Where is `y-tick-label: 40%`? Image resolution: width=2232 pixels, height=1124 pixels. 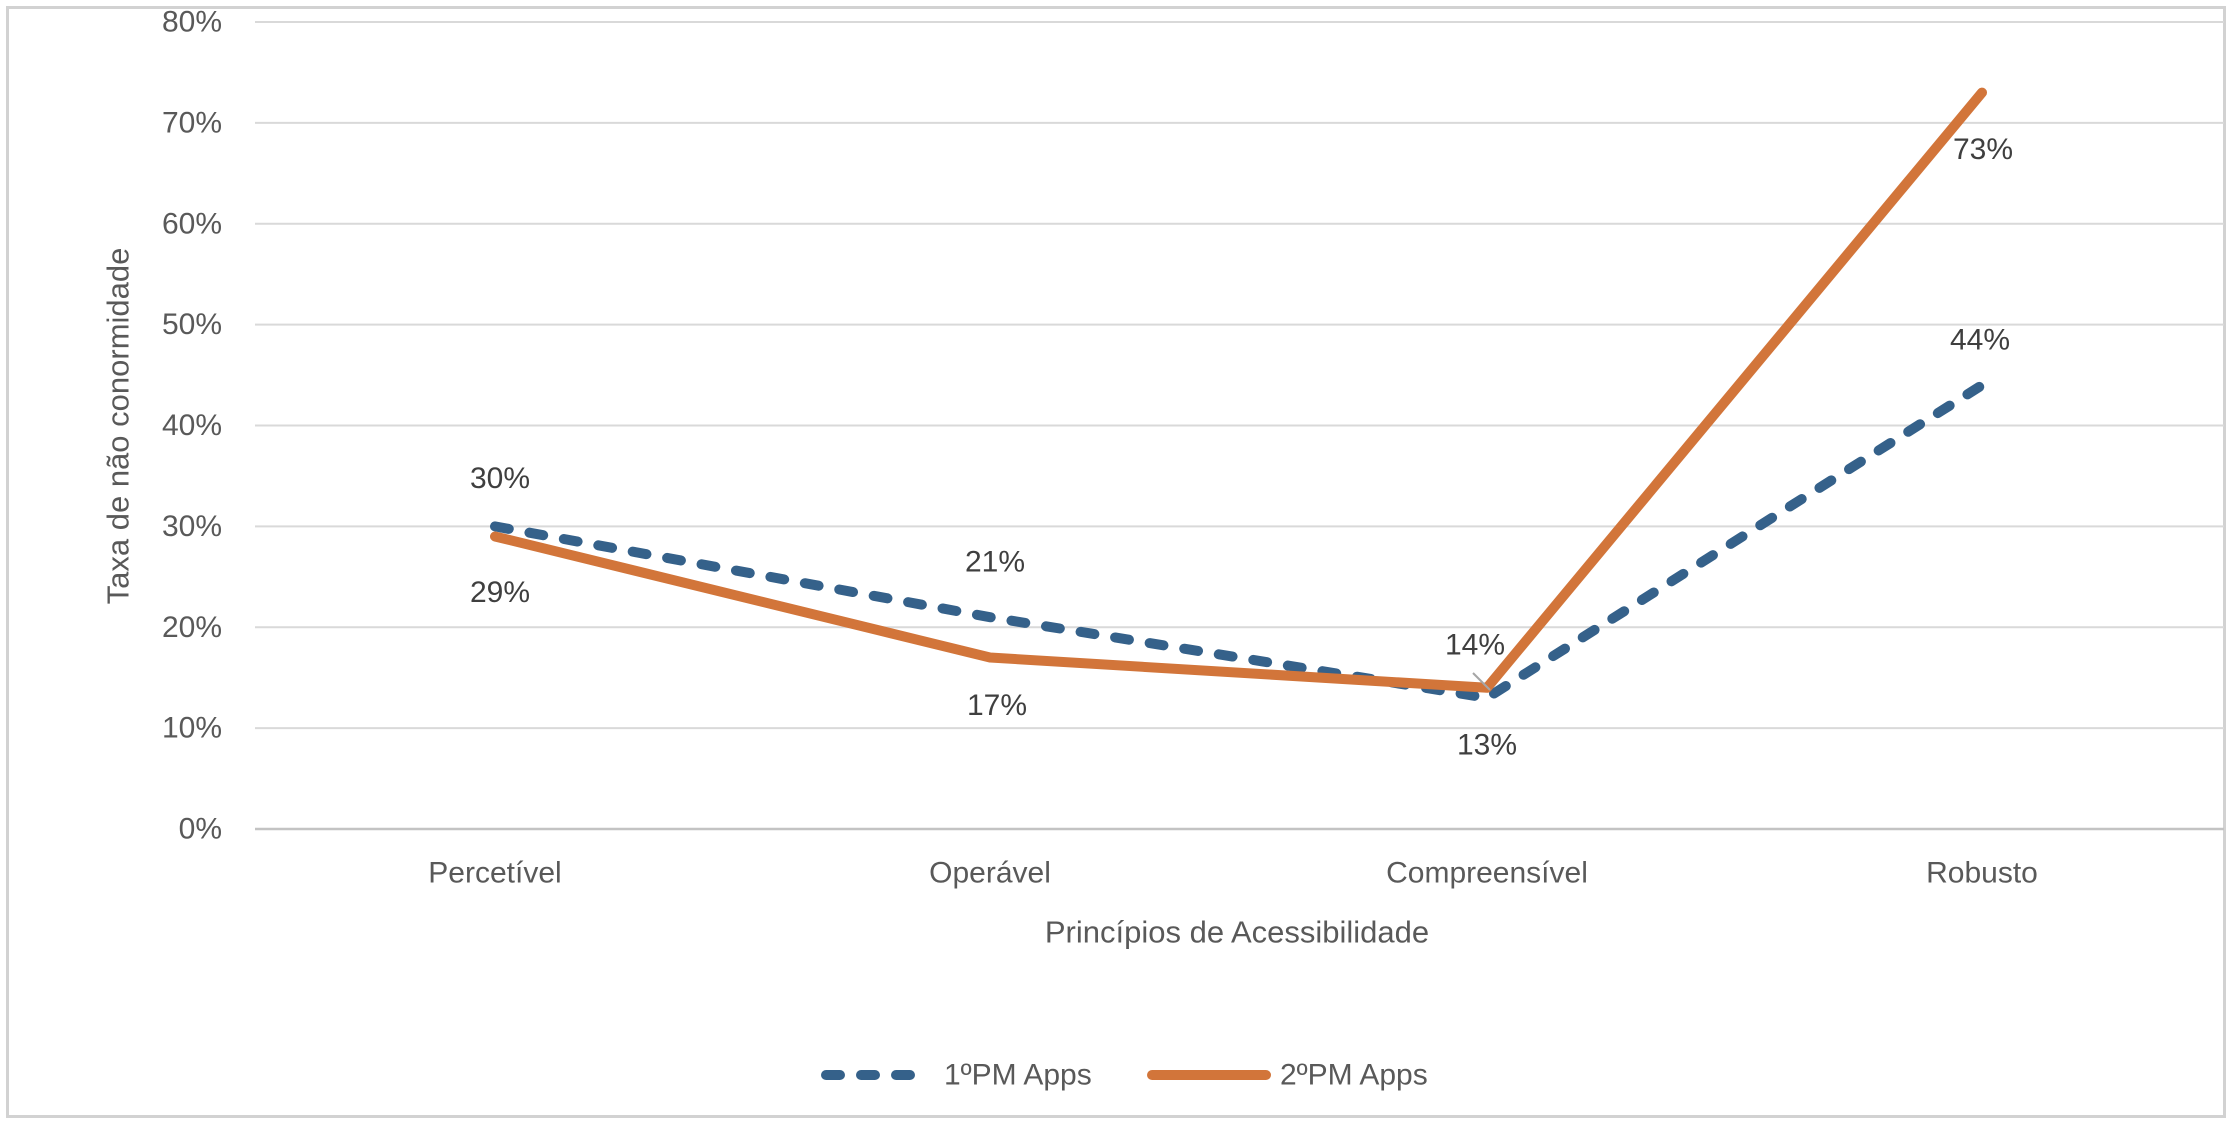 y-tick-label: 40% is located at coordinates (192, 425).